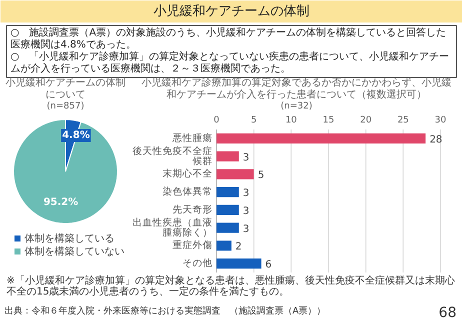 This screenshot has height=320, width=462. Describe the element at coordinates (440, 121) in the screenshot. I see `x-tick-label: 30` at that location.